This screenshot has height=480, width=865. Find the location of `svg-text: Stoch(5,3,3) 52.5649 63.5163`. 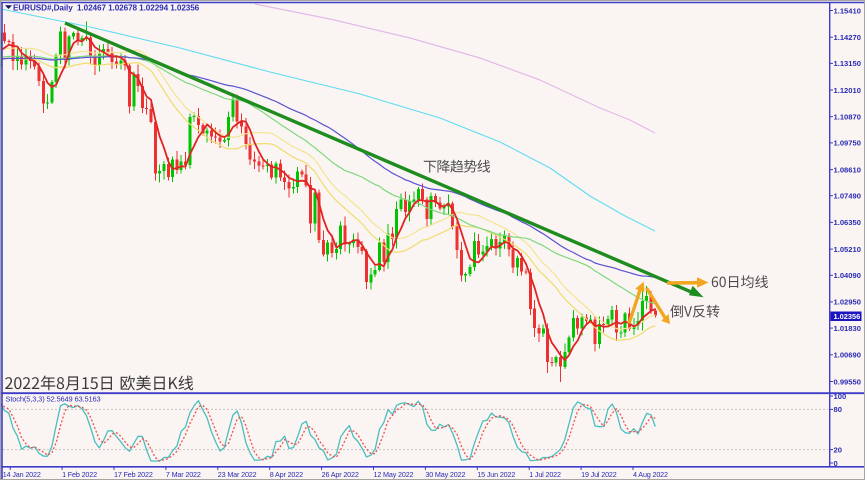

svg-text: Stoch(5,3,3) 52.5649 63.5163 is located at coordinates (53, 398).